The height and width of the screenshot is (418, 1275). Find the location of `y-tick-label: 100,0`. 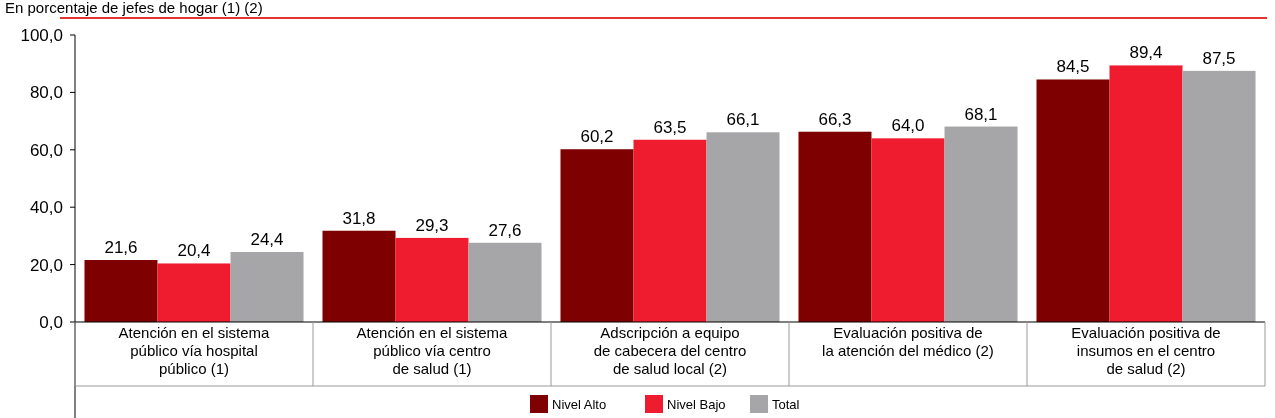

y-tick-label: 100,0 is located at coordinates (41, 35).